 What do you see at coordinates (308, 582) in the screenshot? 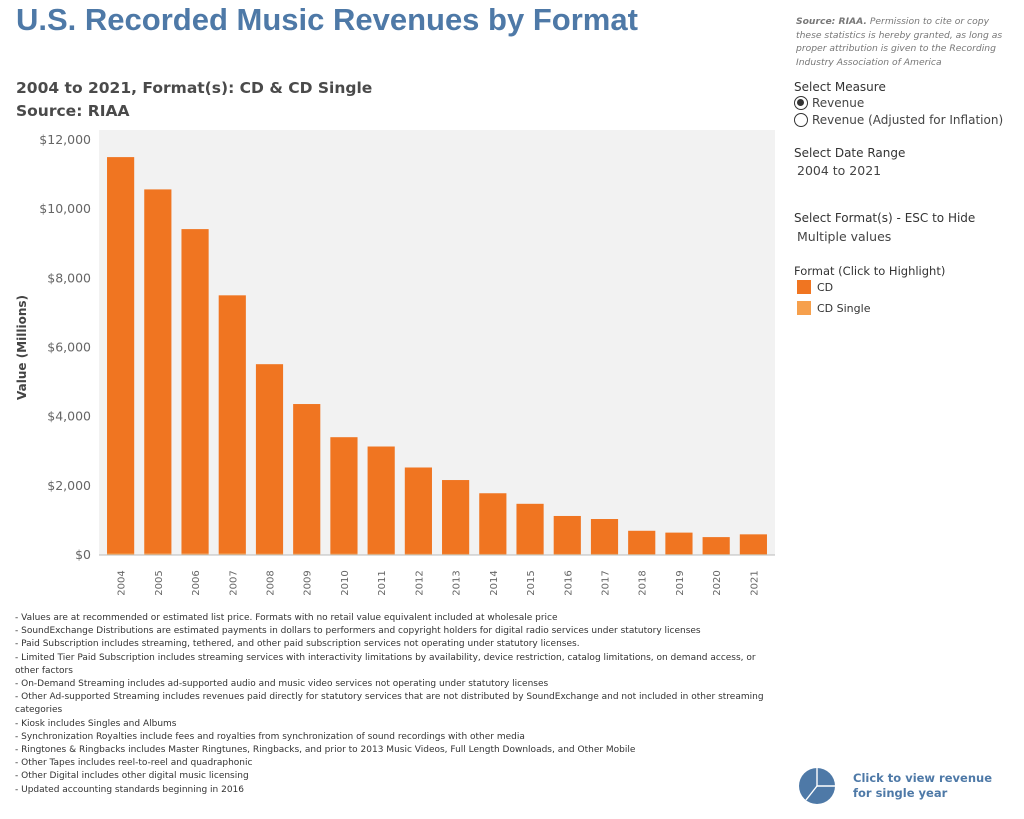
I see `x-tick-label: 2009` at bounding box center [308, 582].